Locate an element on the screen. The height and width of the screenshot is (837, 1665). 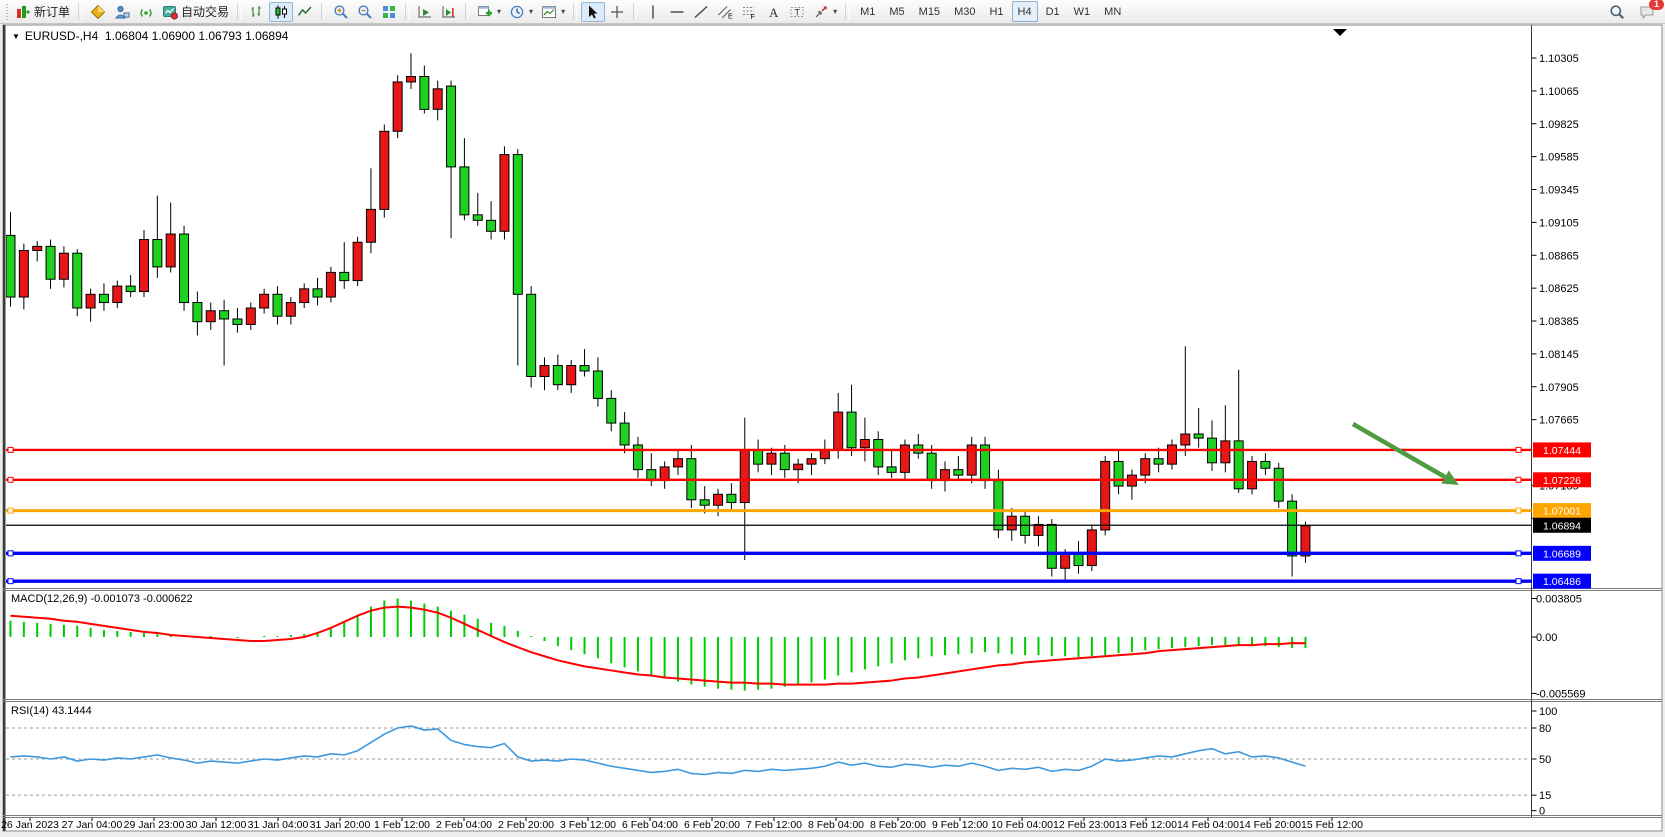
svg-text: 6 Feb 04:00 is located at coordinates (650, 825).